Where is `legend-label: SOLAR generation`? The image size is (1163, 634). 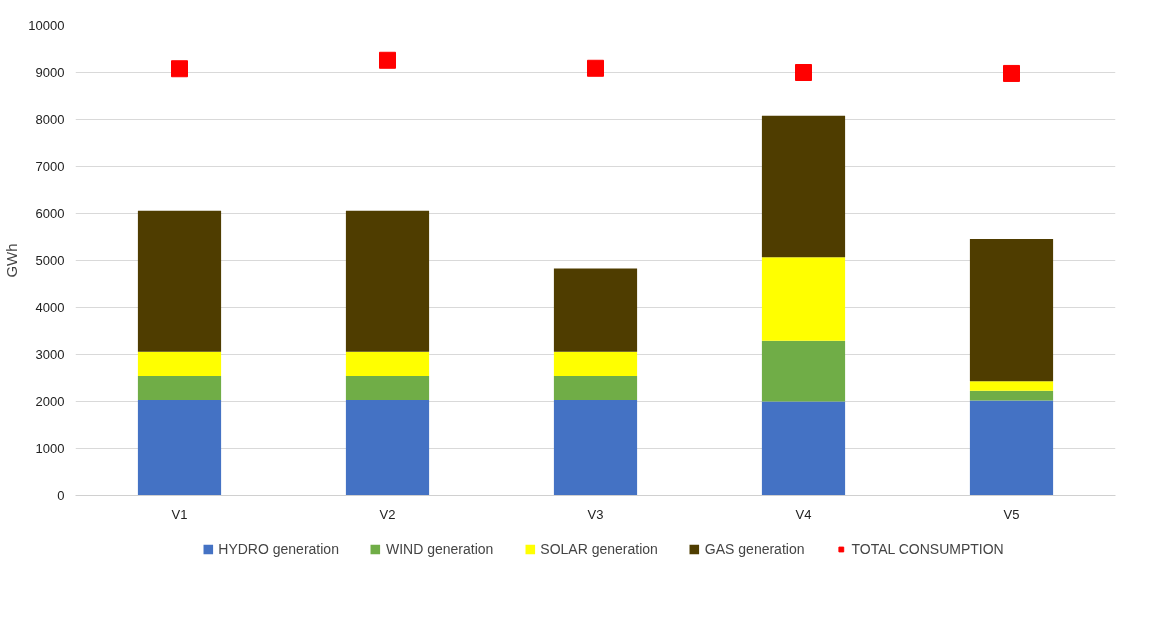
legend-label: SOLAR generation is located at coordinates (599, 549).